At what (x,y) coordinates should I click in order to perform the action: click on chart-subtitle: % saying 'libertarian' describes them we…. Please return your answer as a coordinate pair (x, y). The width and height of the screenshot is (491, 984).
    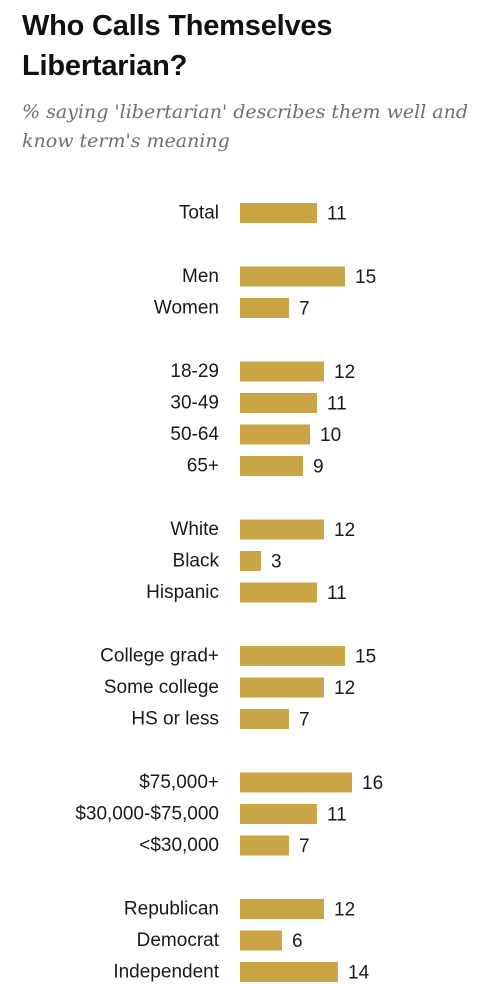
    Looking at the image, I should click on (245, 126).